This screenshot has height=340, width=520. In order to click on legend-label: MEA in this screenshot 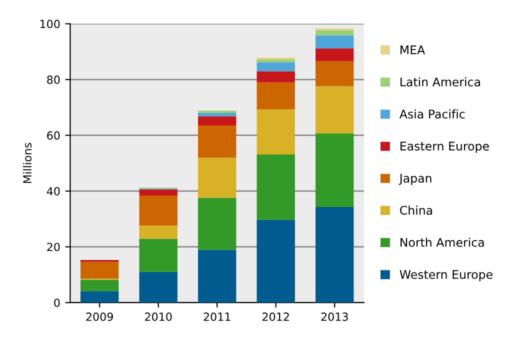, I will do `click(413, 50)`.